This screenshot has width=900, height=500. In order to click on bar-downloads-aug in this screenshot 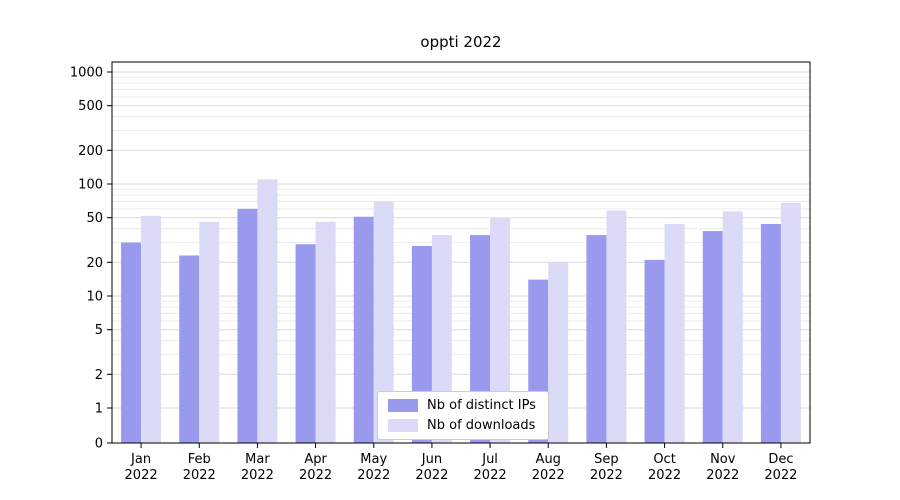, I will do `click(558, 352)`.